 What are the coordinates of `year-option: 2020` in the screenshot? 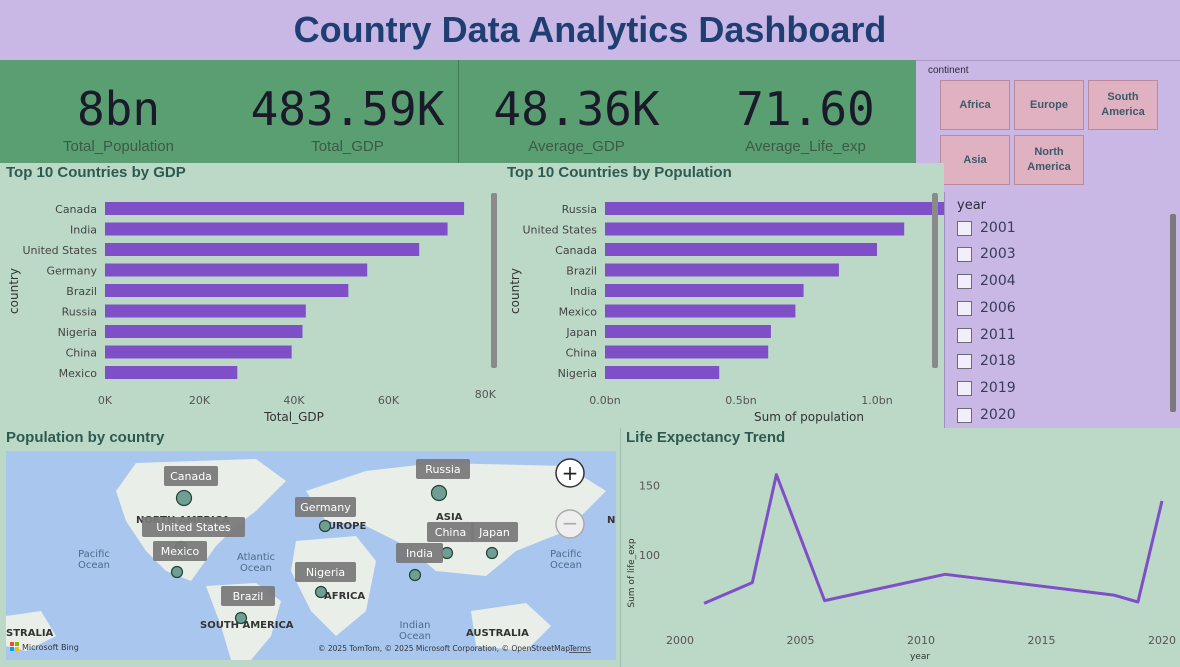 It's located at (986, 415).